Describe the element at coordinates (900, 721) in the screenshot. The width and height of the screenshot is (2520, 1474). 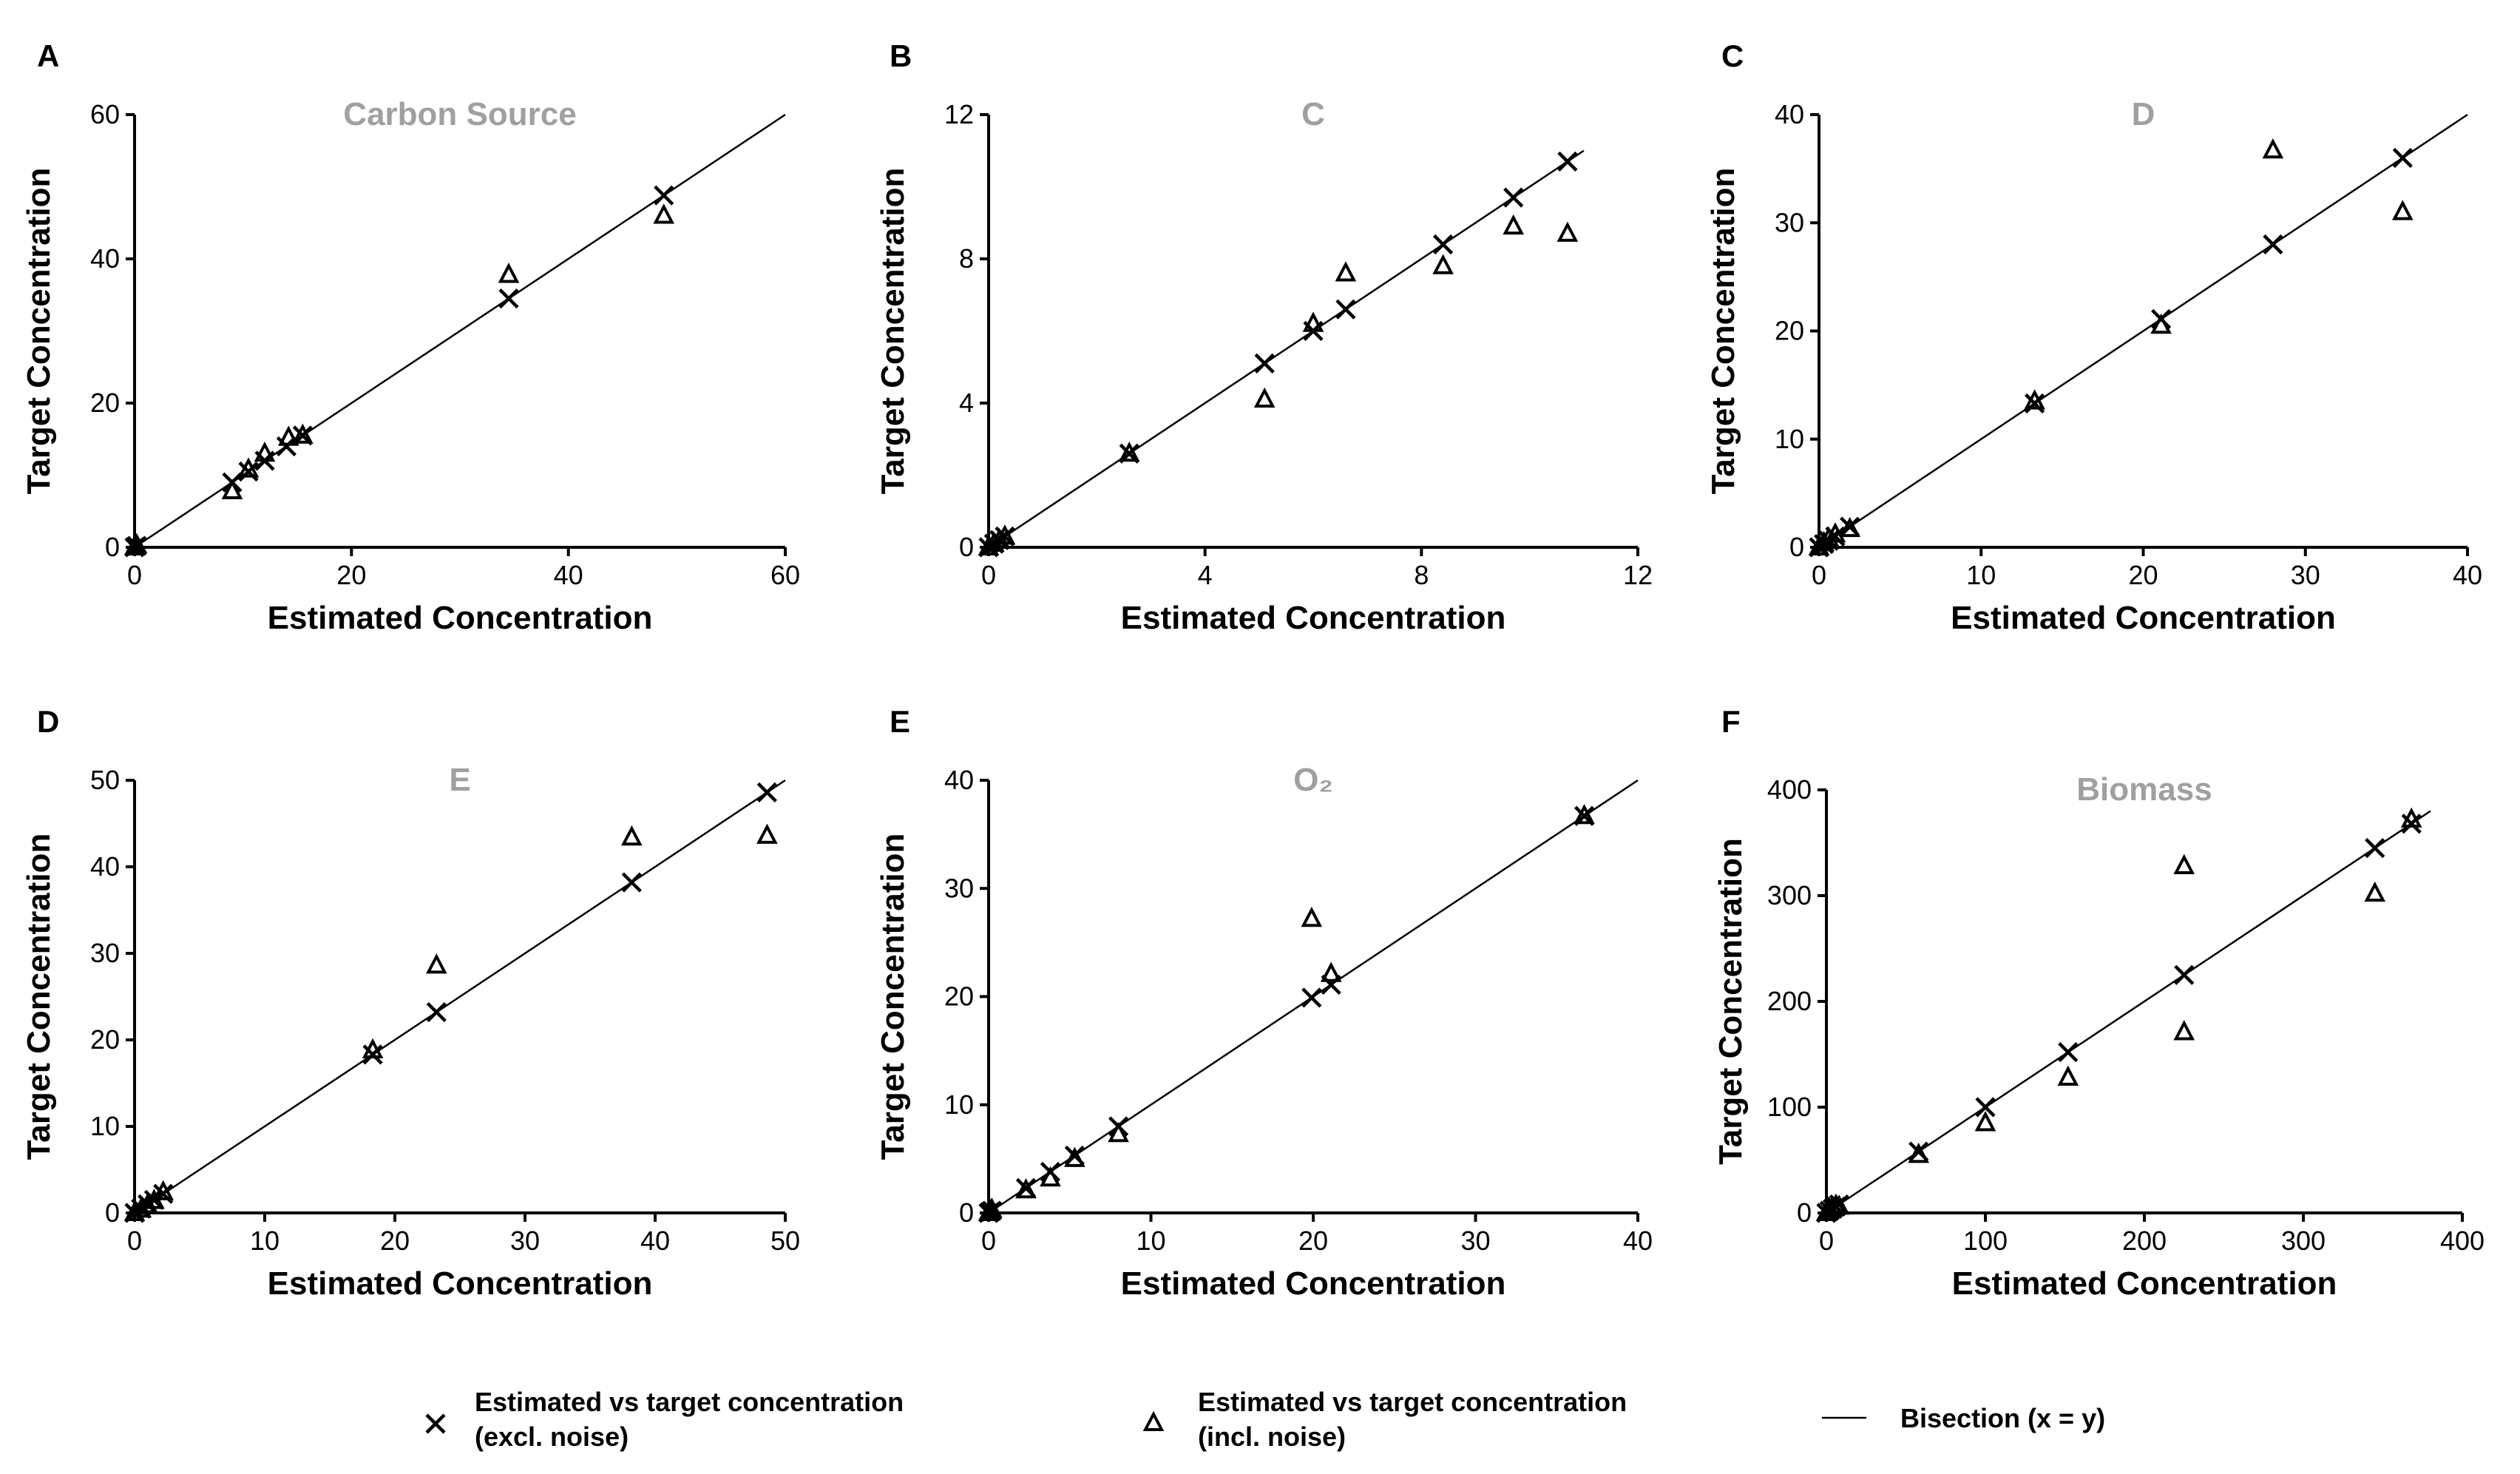
I see `panel-letter: E` at that location.